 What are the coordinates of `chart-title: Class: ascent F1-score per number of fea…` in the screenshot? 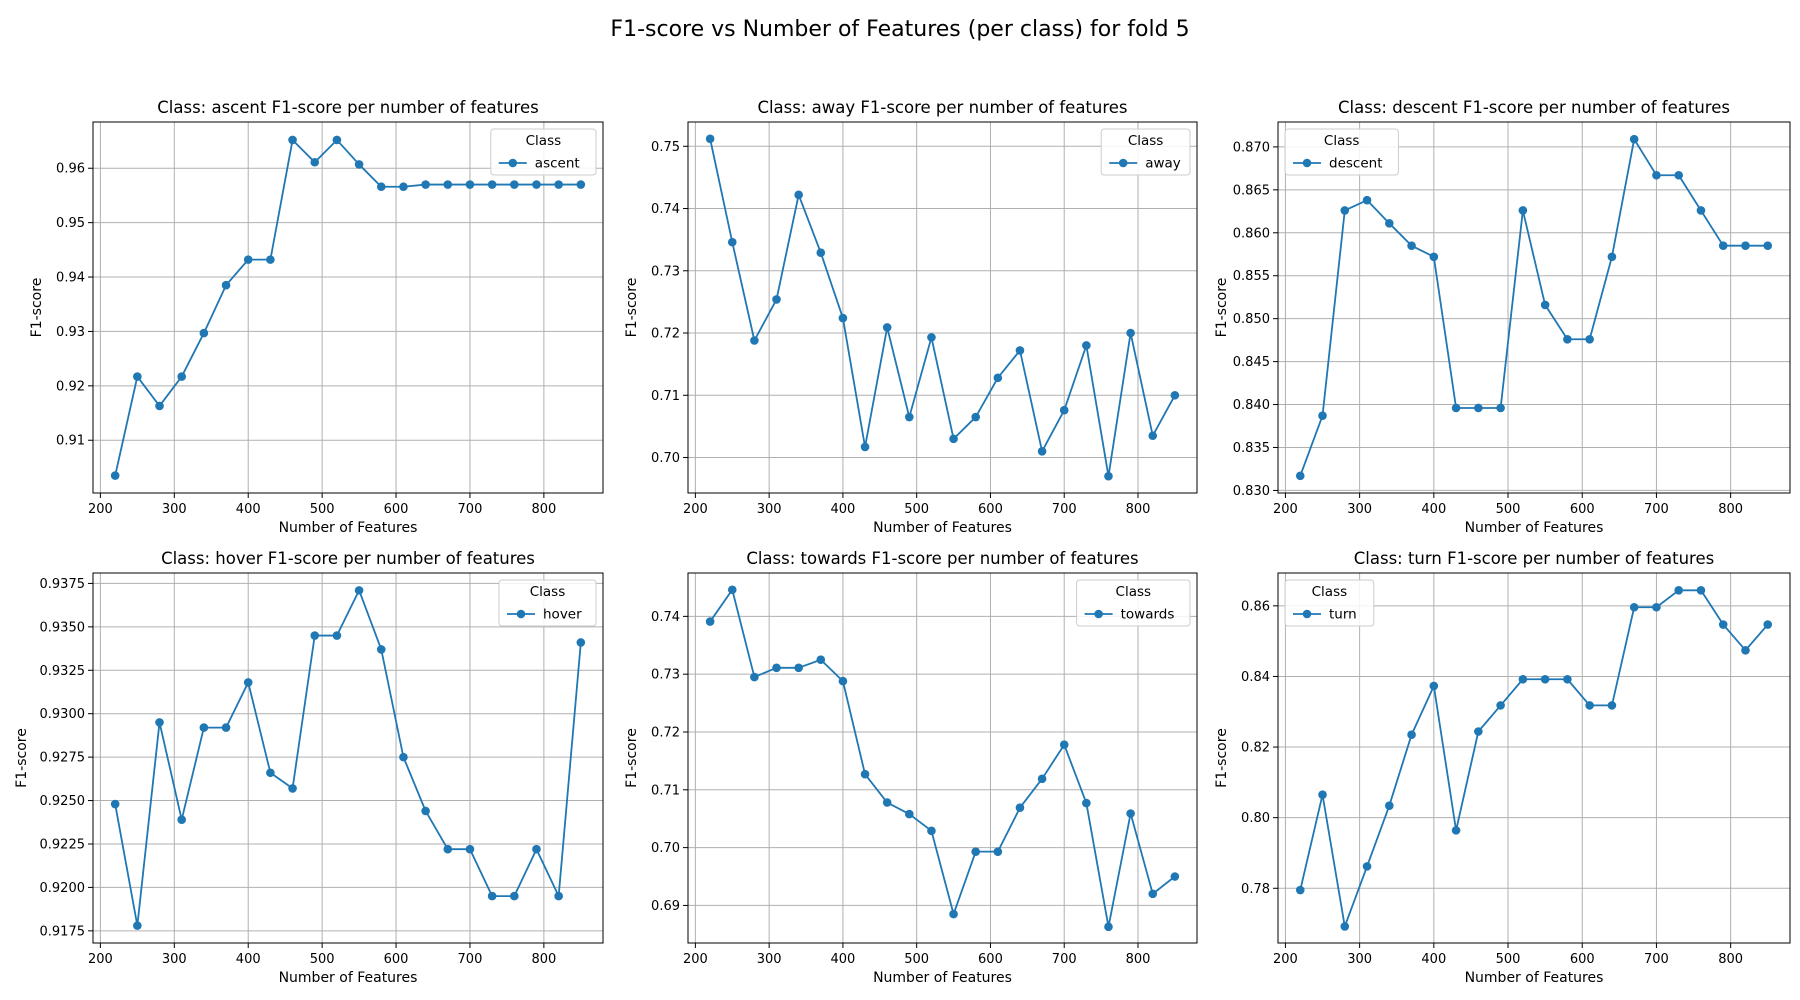 It's located at (347, 107).